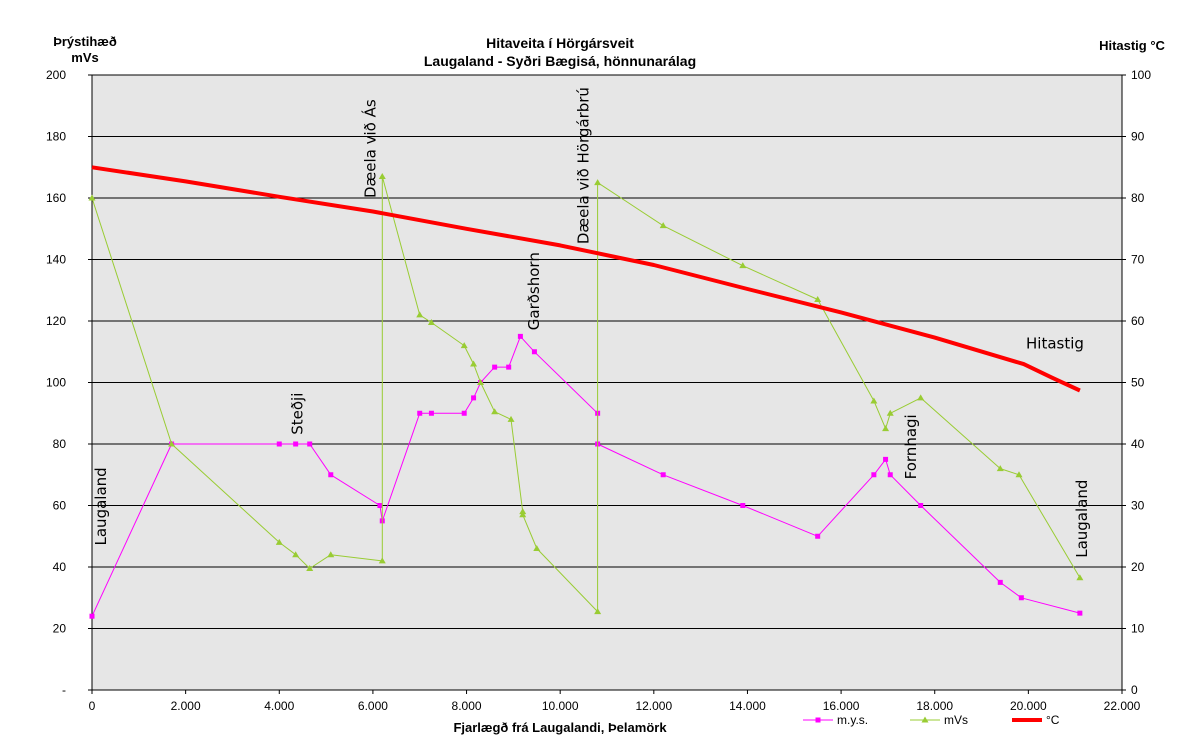  I want to click on x-tick-label: 0, so click(92, 706).